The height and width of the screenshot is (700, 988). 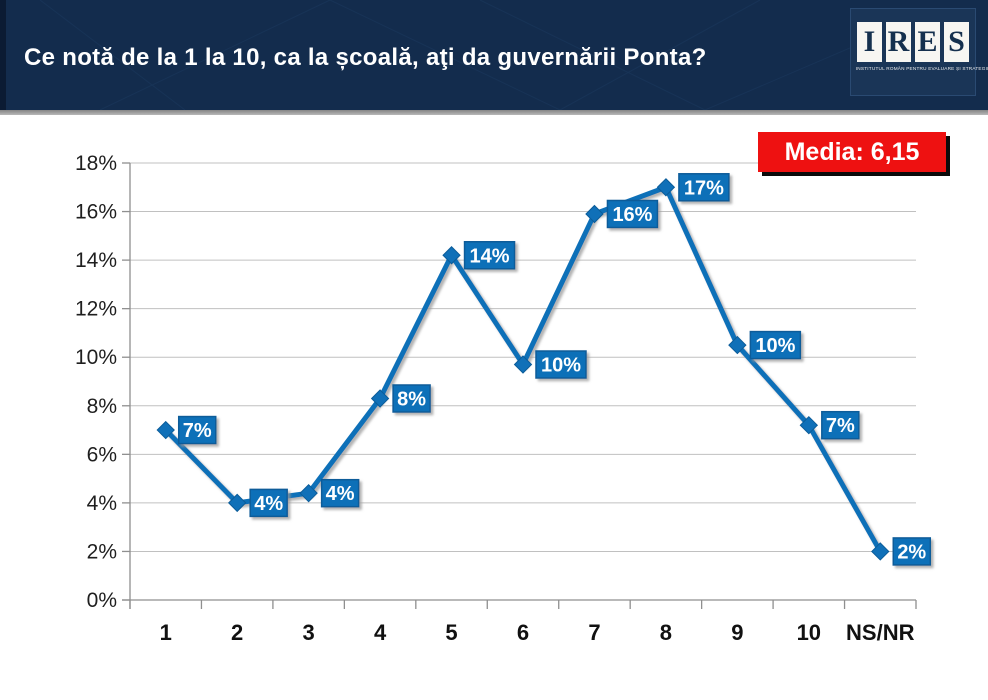 What do you see at coordinates (852, 152) in the screenshot?
I see `media-badge: Media: 6,15` at bounding box center [852, 152].